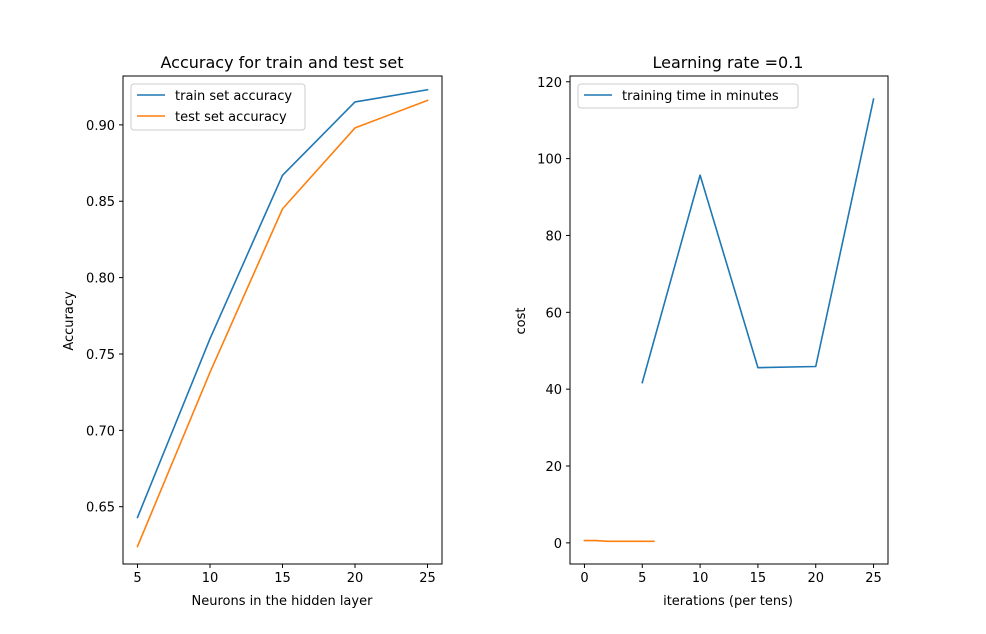 This screenshot has width=986, height=634. Describe the element at coordinates (100, 355) in the screenshot. I see `accuracy-chart-ytick-label: 0.75` at that location.